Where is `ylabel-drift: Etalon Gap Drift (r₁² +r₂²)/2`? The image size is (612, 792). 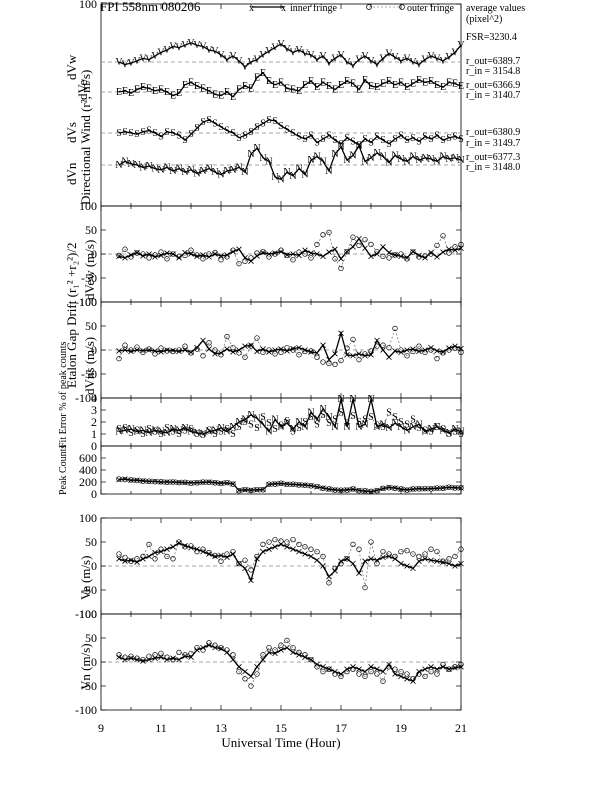
ylabel-drift: Etalon Gap Drift (r₁² +r₂²)/2 is located at coordinates (71, 315).